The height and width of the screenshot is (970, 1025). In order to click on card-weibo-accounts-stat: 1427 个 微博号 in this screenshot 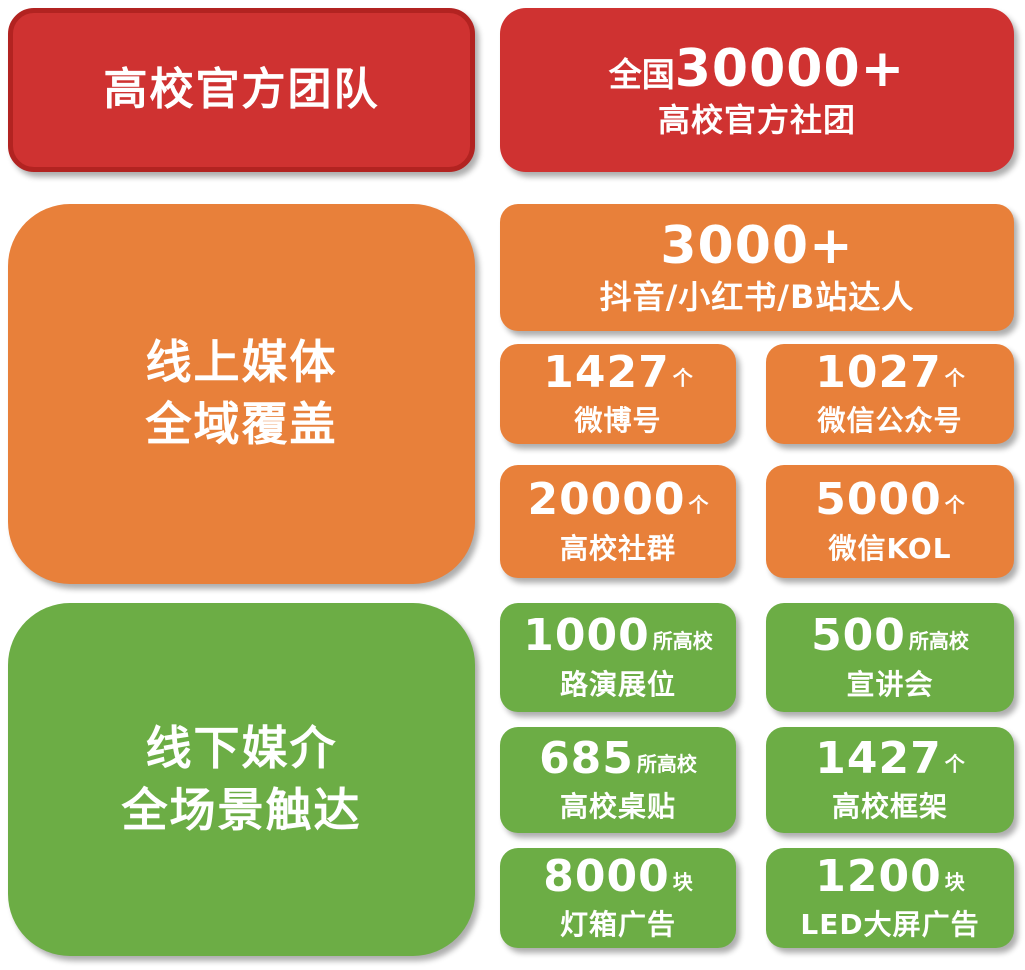, I will do `click(618, 394)`.